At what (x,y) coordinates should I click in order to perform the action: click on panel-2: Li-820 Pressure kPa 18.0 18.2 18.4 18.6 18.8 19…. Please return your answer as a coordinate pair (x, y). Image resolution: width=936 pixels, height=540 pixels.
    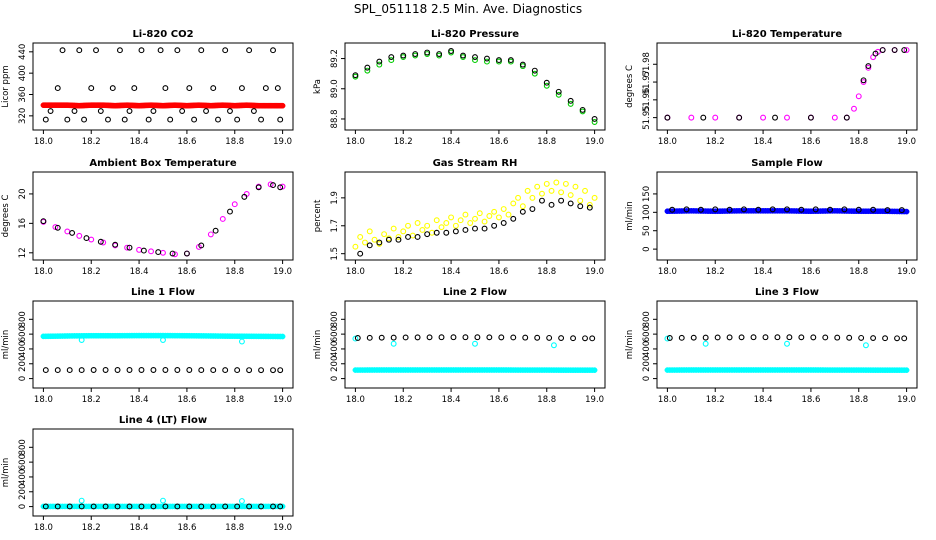
    Looking at the image, I should click on (459, 88).